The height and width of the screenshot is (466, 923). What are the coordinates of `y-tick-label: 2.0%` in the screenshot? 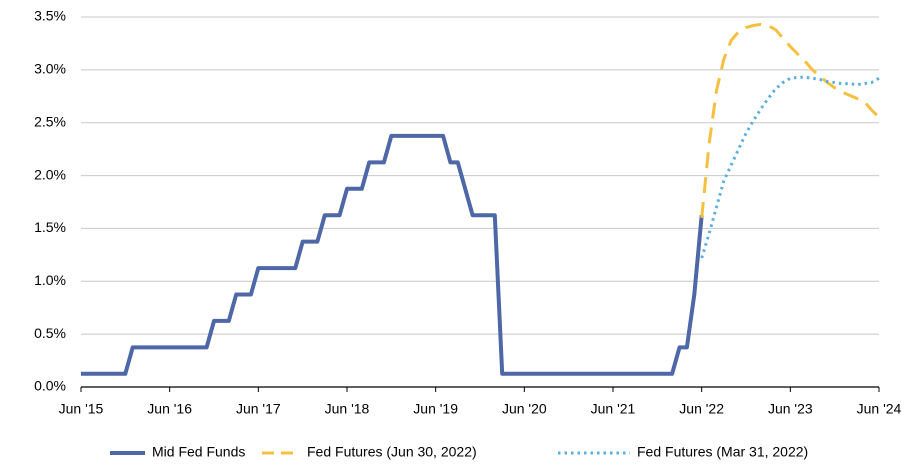 It's located at (50, 174).